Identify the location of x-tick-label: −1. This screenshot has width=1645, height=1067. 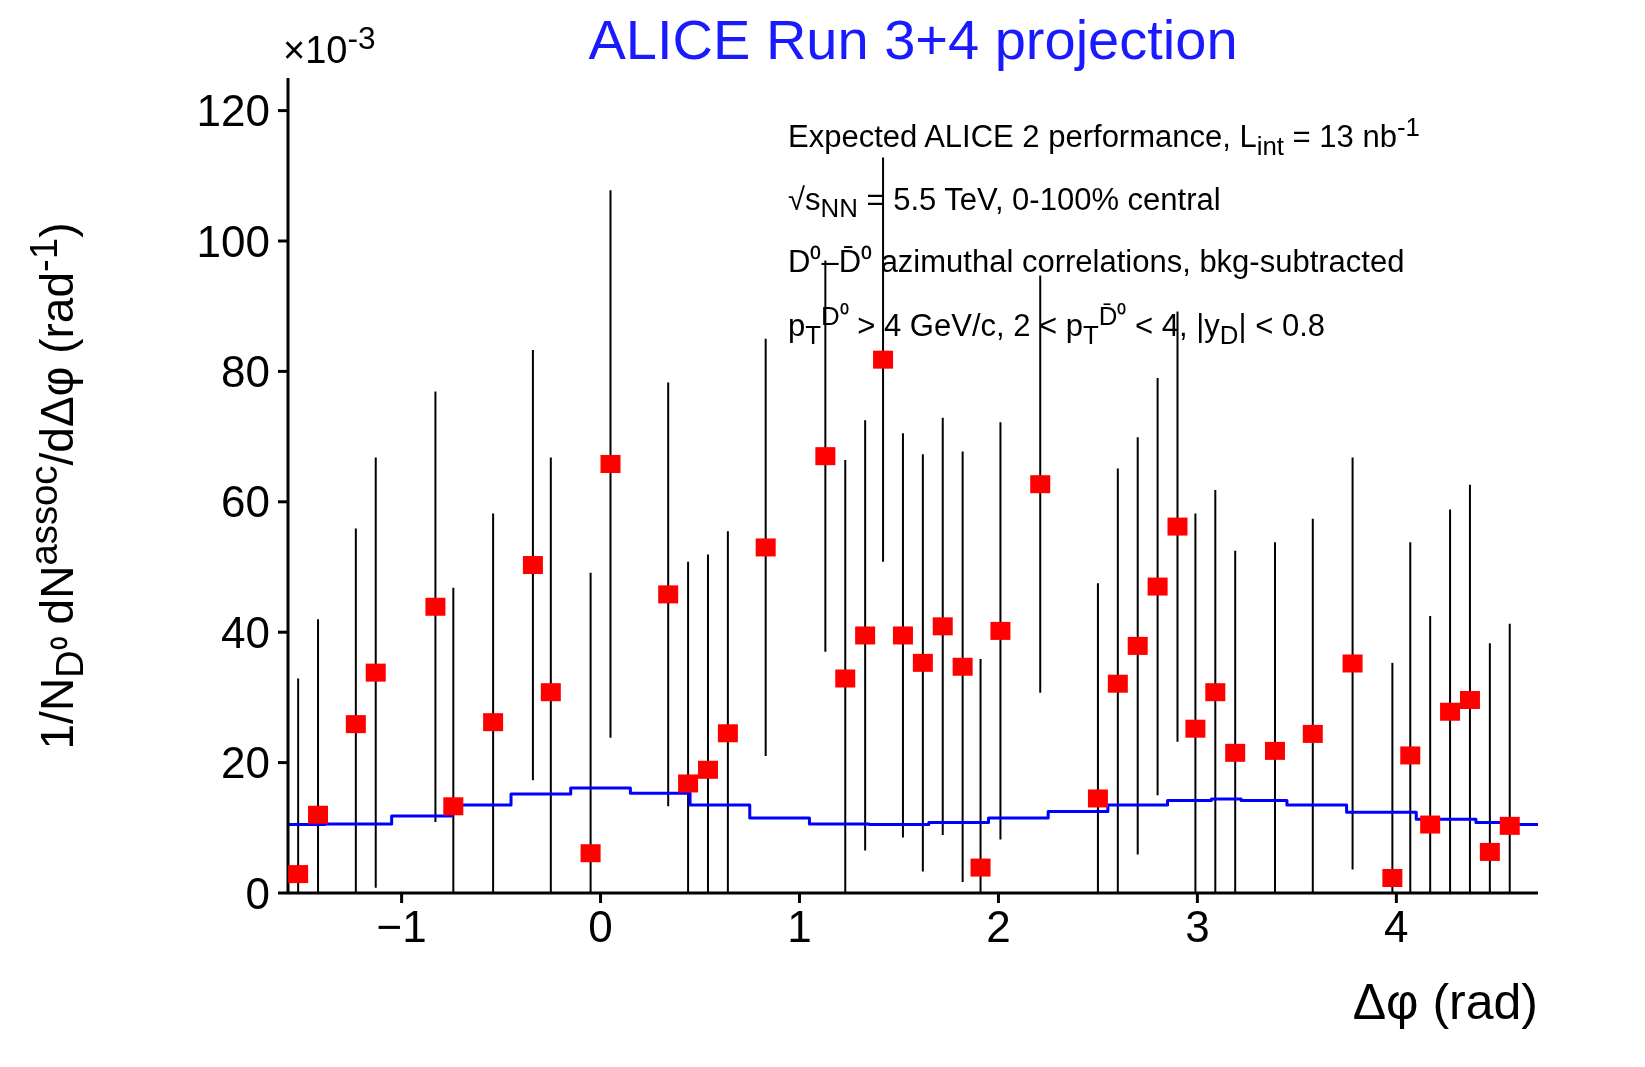
(401, 927).